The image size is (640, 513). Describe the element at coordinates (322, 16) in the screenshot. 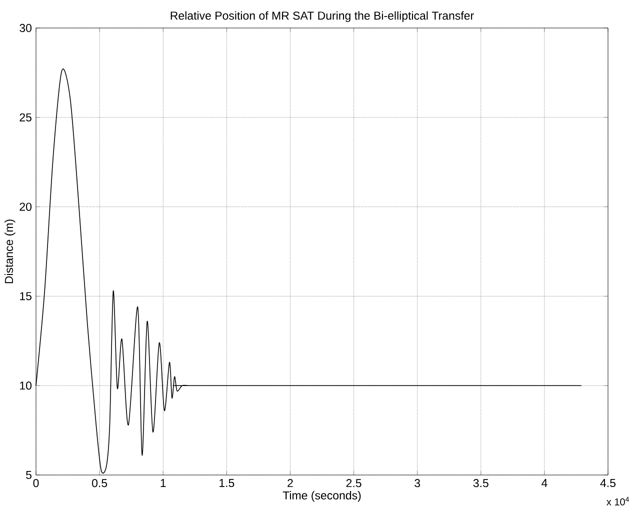

I see `chart-title: Relative Position of MR SAT During the Bi-elliptical Transfer` at that location.